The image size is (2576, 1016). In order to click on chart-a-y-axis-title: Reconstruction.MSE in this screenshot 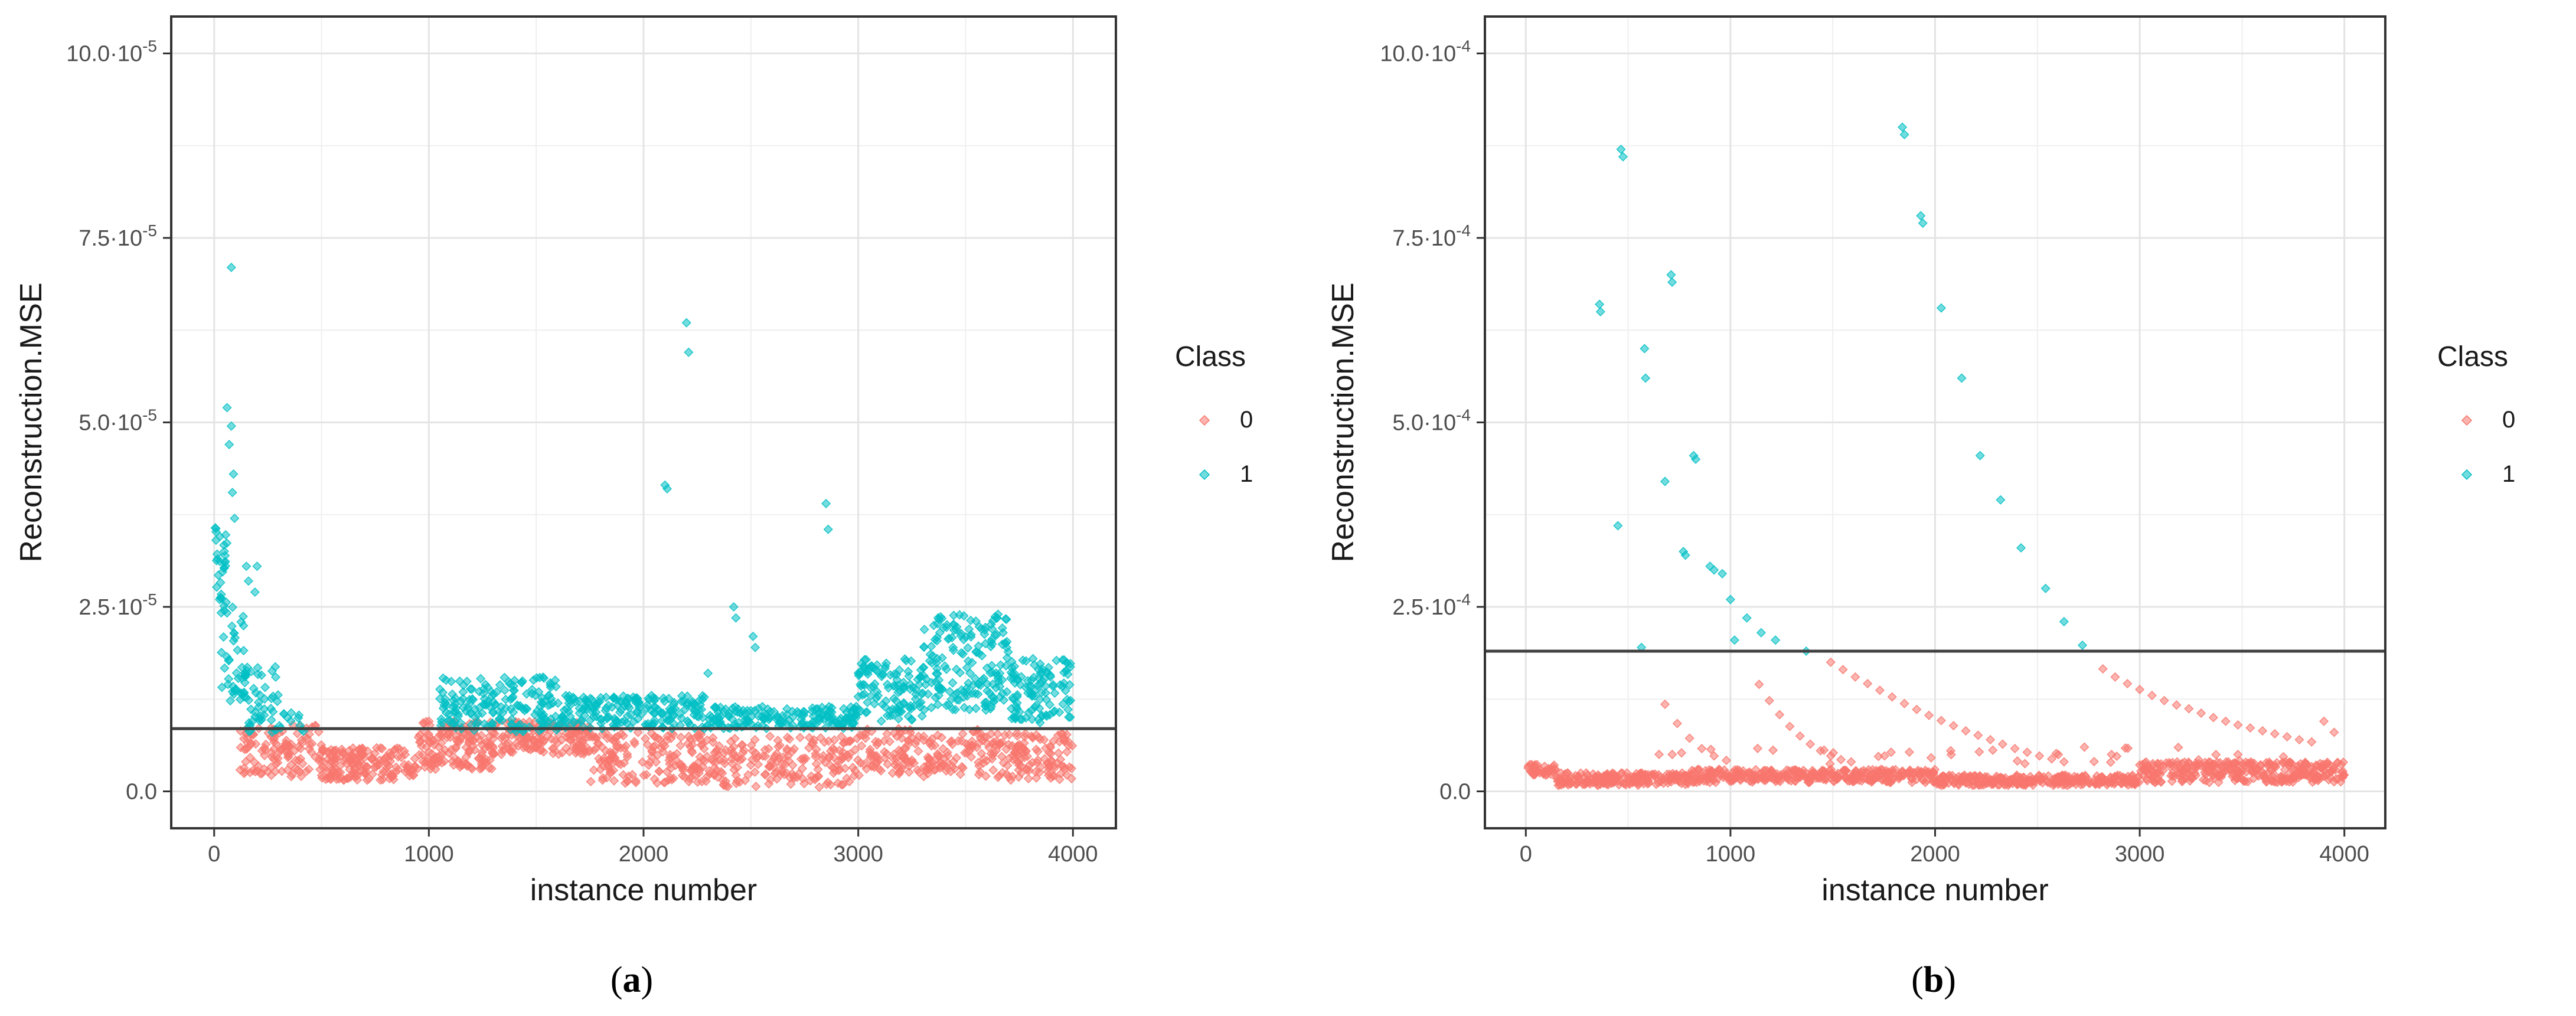, I will do `click(31, 423)`.